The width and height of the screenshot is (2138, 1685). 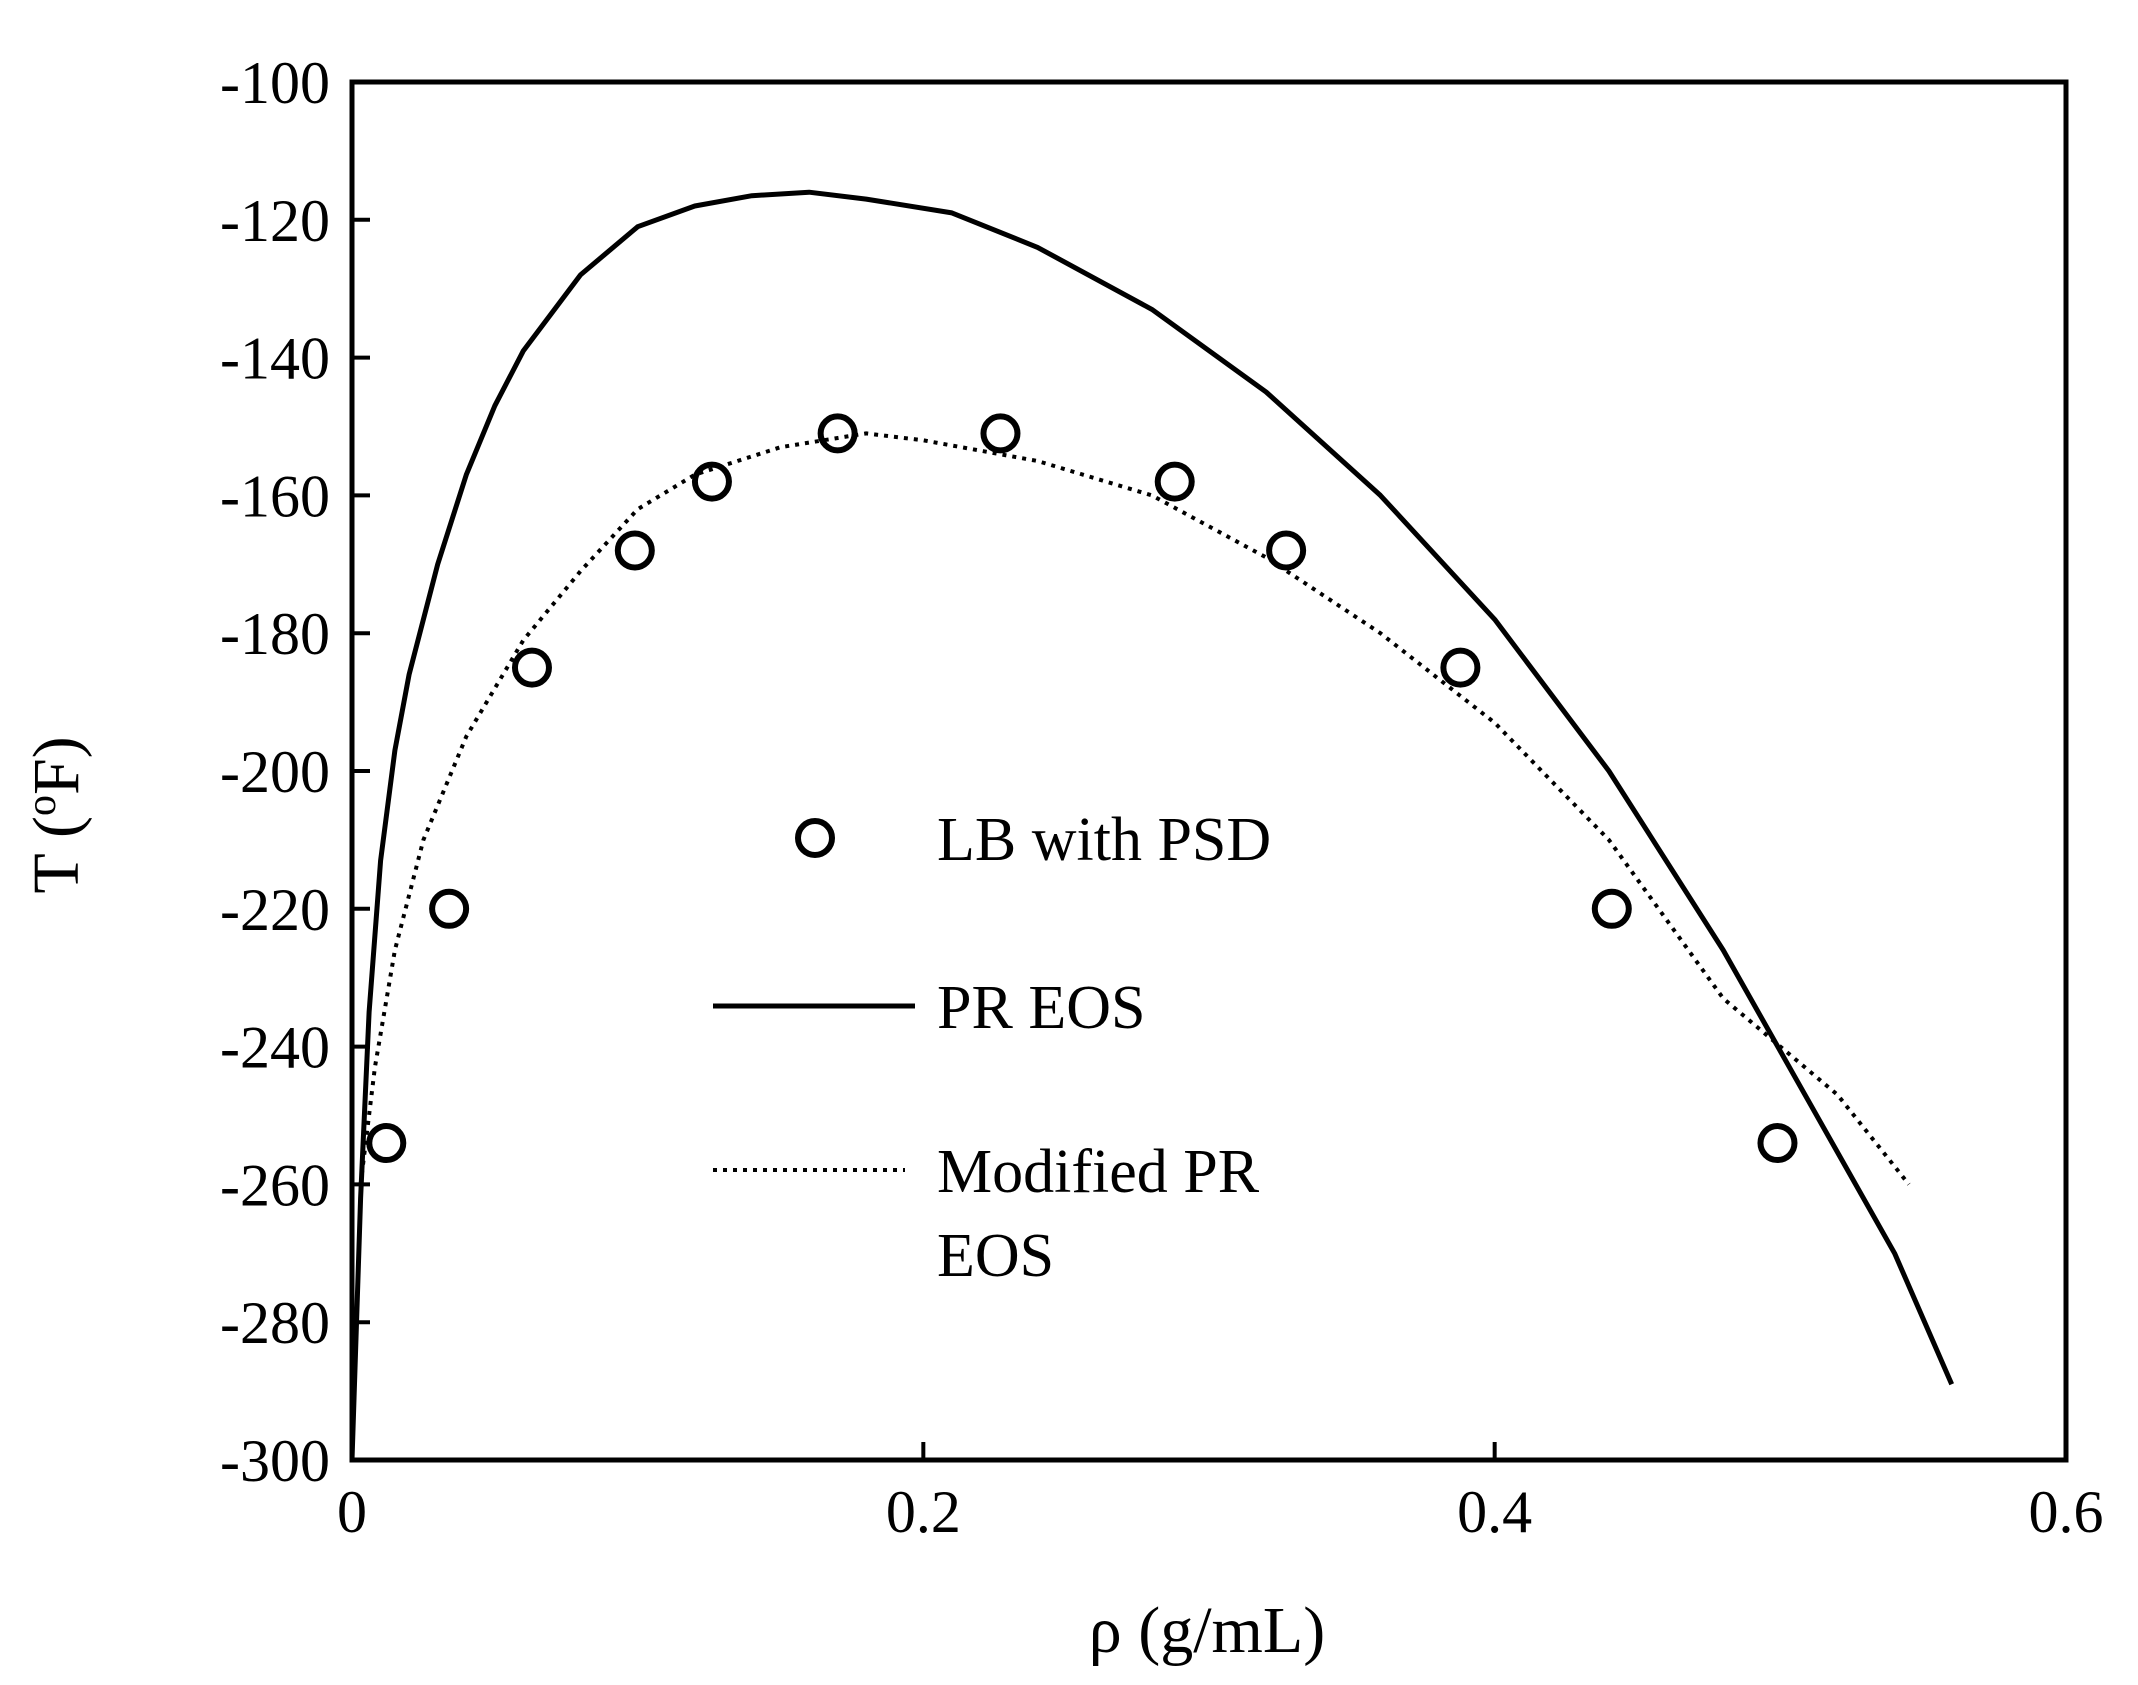 What do you see at coordinates (275, 359) in the screenshot?
I see `y-tick-label: -140` at bounding box center [275, 359].